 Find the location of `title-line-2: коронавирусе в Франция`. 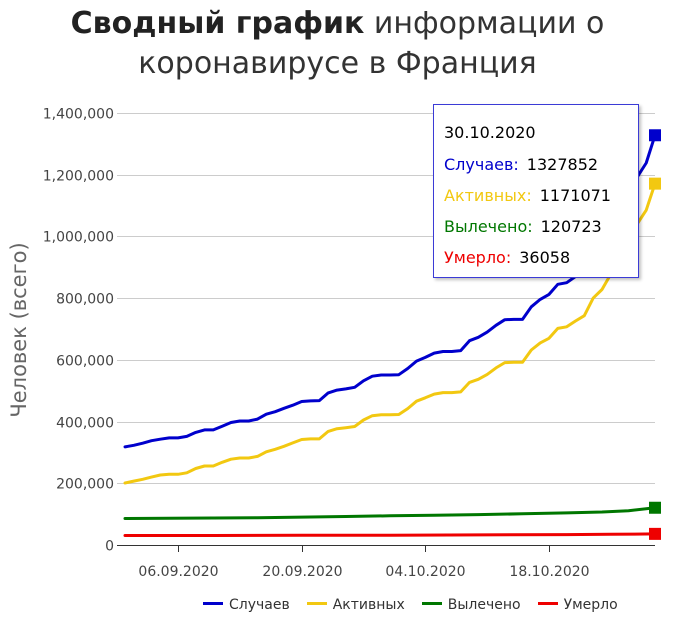

title-line-2: коронавирусе в Франция is located at coordinates (337, 63).